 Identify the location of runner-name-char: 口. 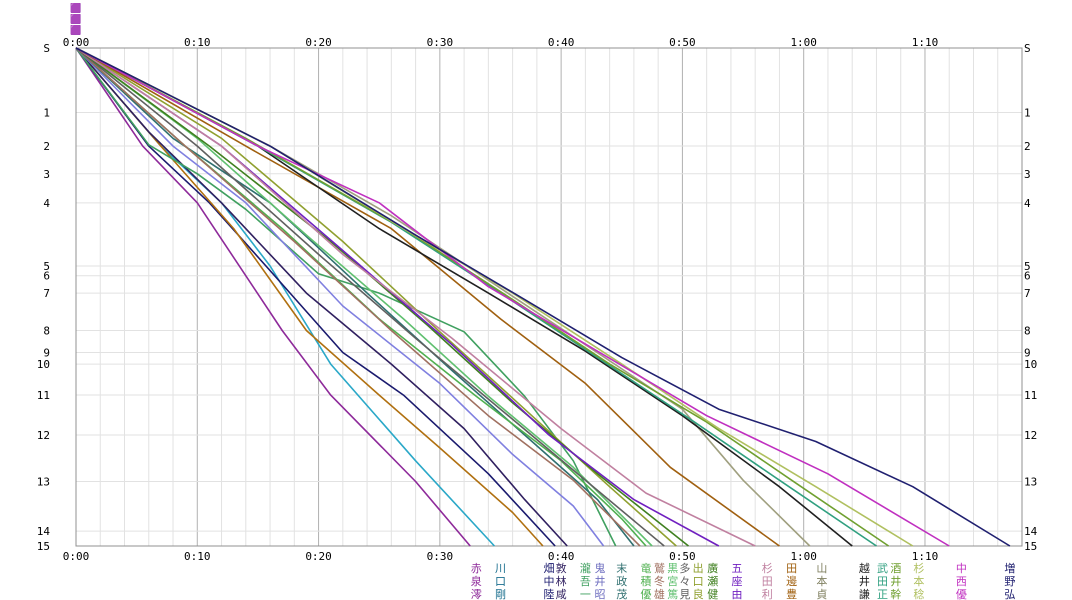
(500, 581).